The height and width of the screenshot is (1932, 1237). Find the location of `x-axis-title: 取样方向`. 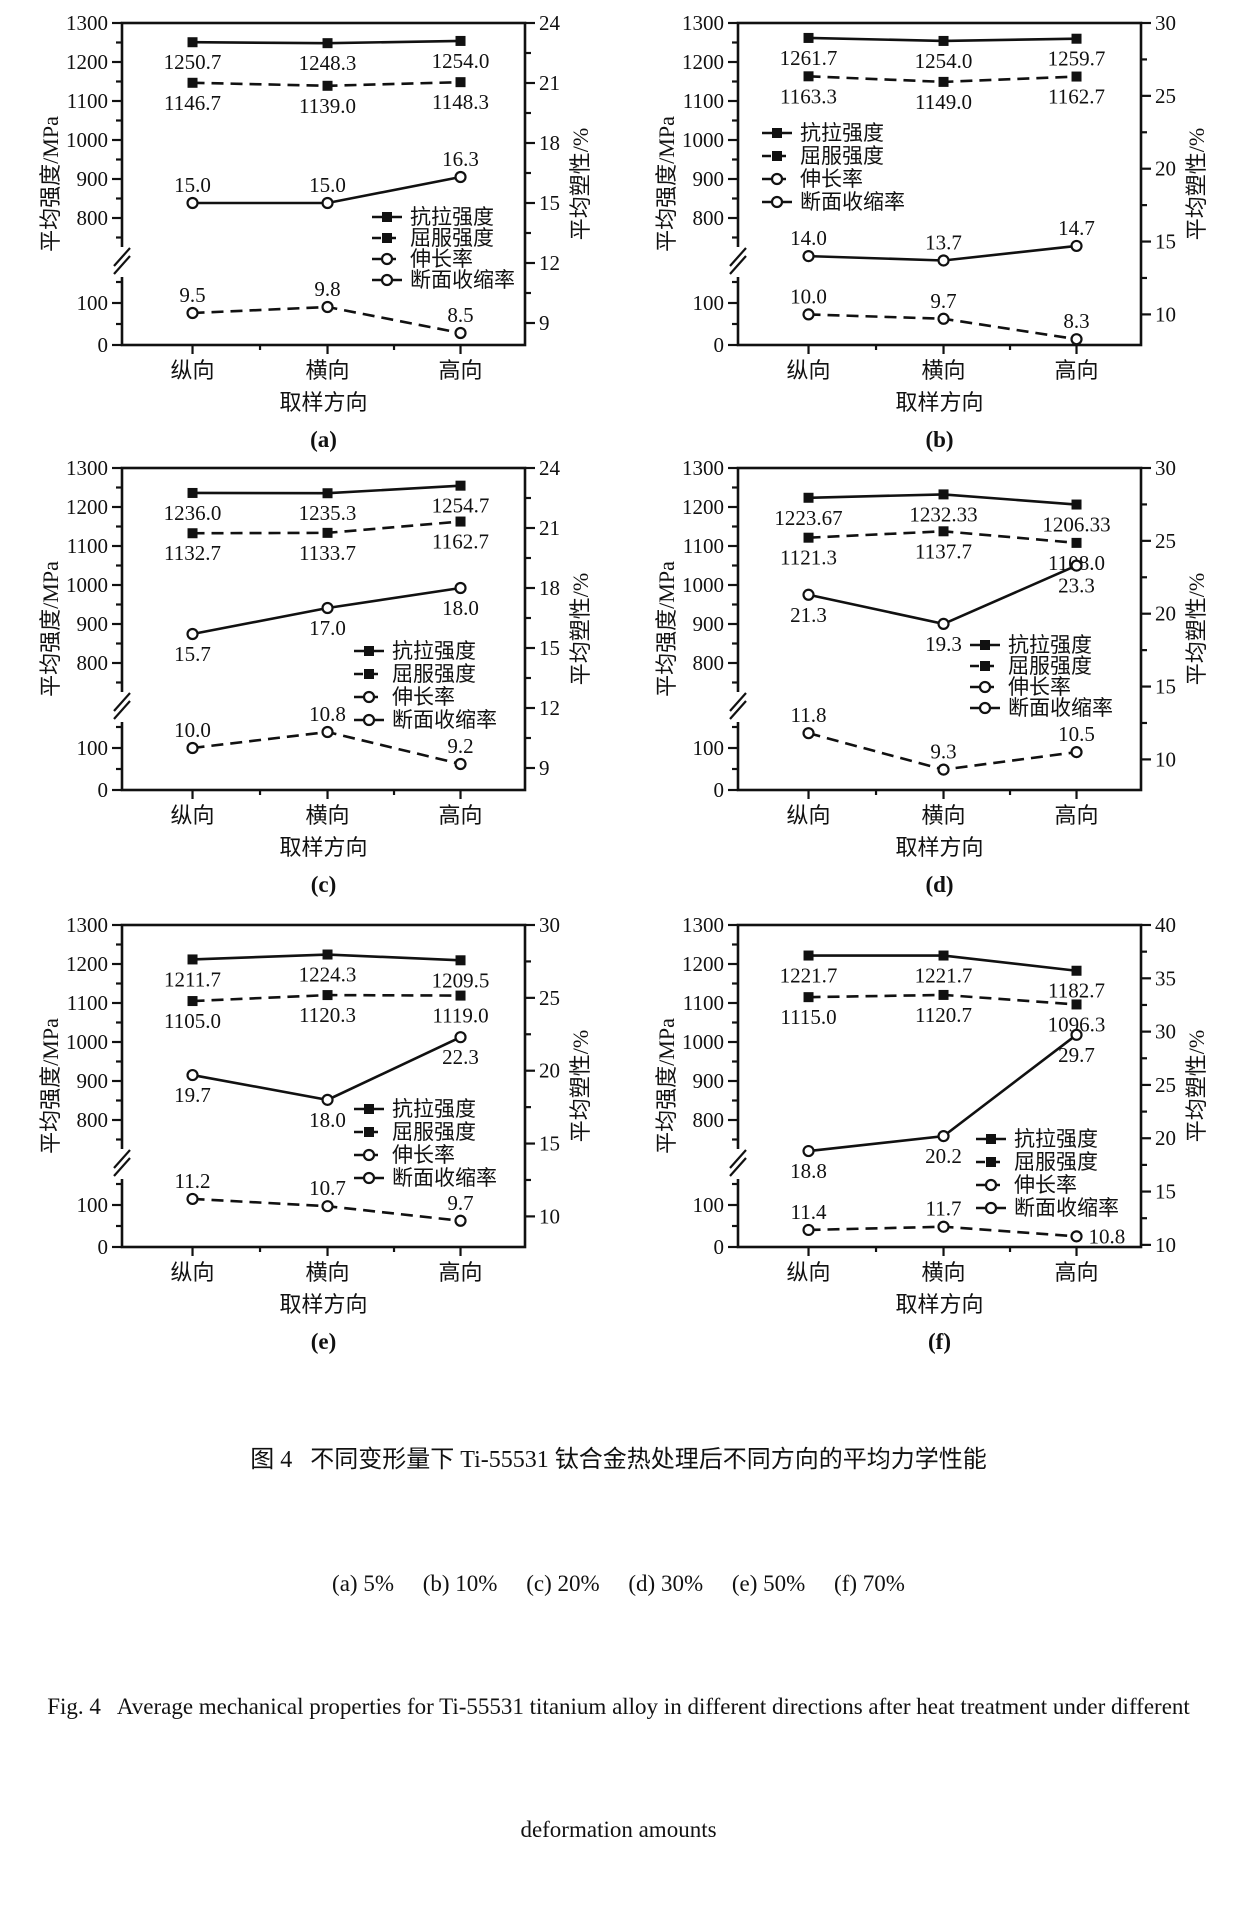

x-axis-title: 取样方向 is located at coordinates (323, 847).